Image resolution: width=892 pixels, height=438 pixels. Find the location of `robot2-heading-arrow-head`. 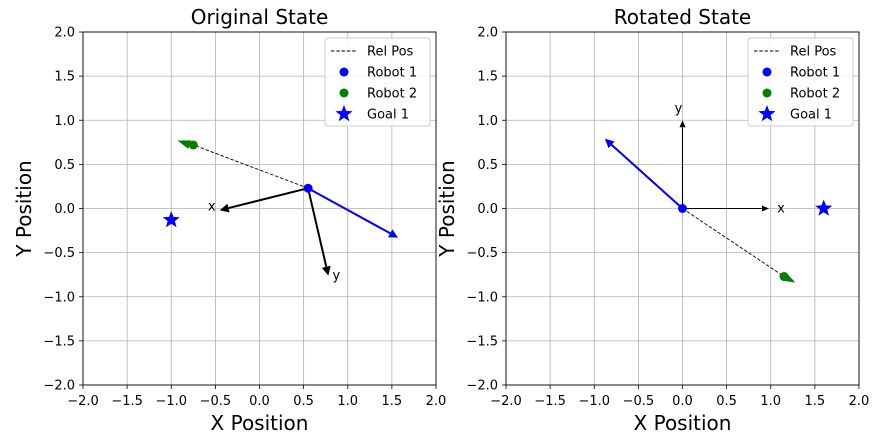

robot2-heading-arrow-head is located at coordinates (184, 144).